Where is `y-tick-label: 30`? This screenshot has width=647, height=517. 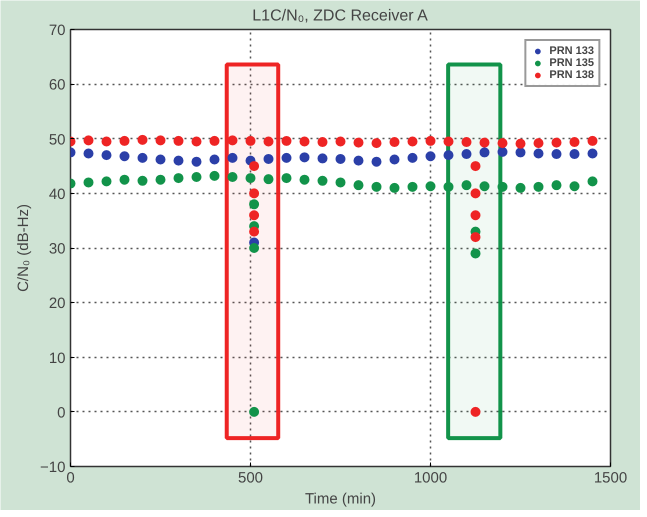 y-tick-label: 30 is located at coordinates (57, 249).